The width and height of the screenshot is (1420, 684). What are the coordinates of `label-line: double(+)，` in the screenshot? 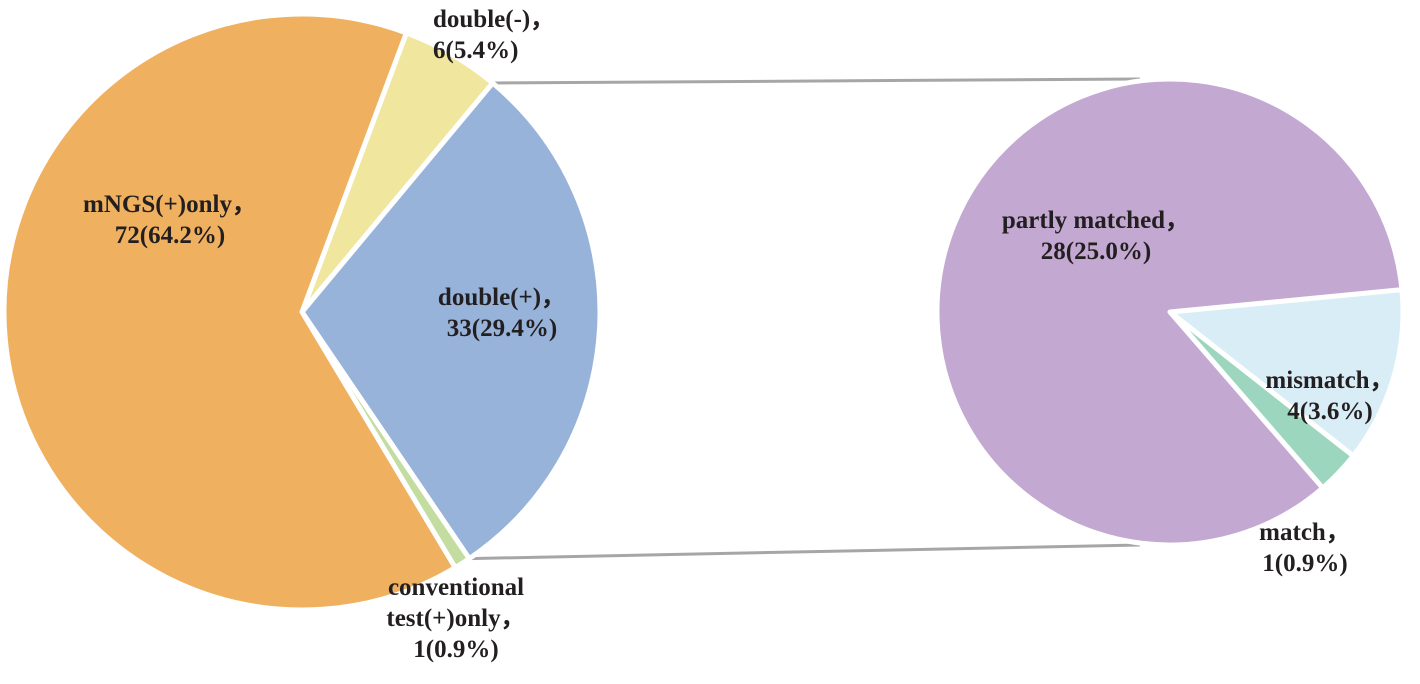 It's located at (502, 297).